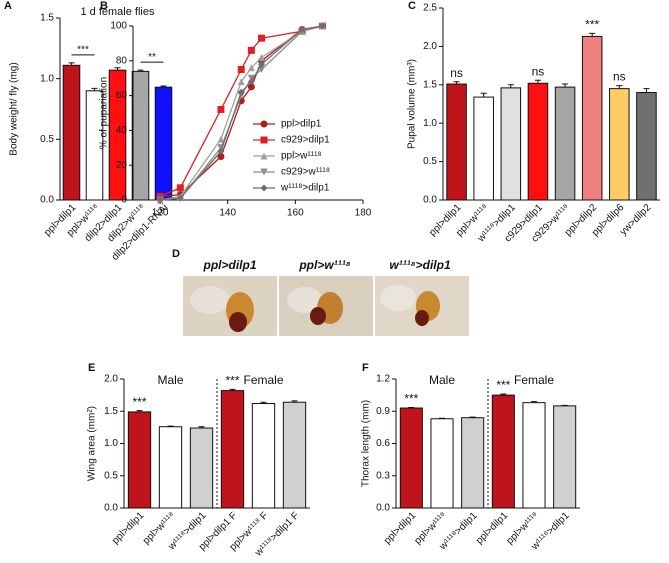 The width and height of the screenshot is (669, 563). I want to click on y-tick-label: 80, so click(122, 60).